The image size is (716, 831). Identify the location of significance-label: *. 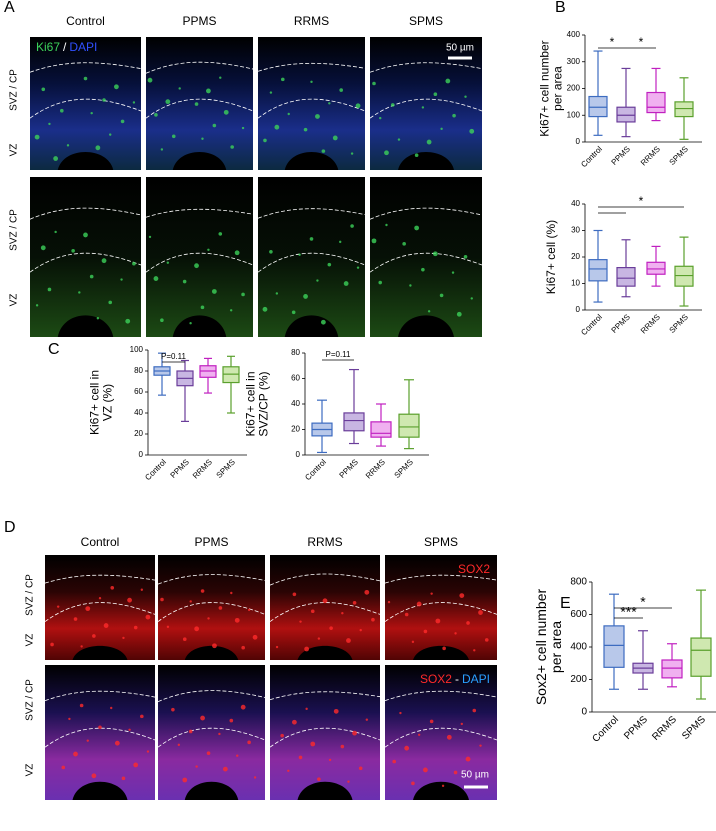
(641, 201).